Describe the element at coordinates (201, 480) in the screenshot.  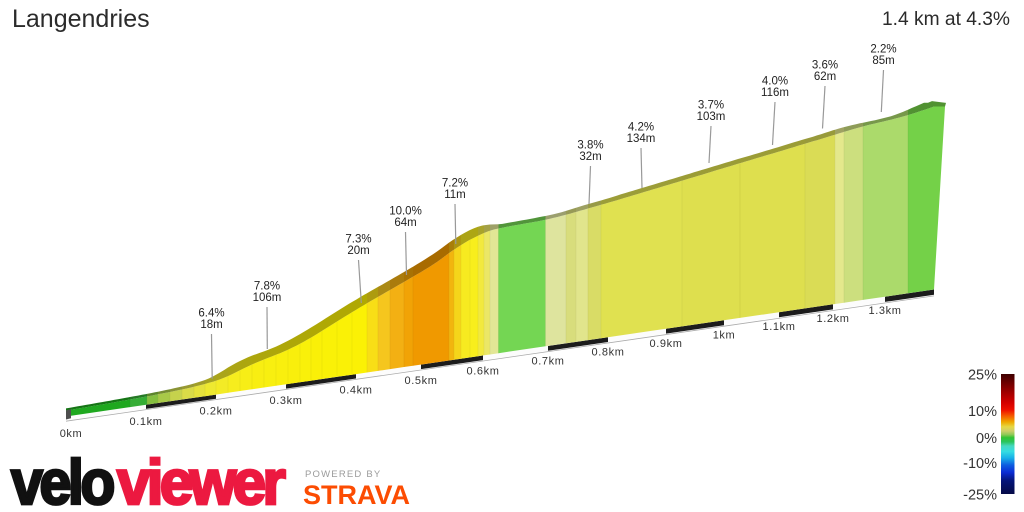
I see `svg-text: viewer` at that location.